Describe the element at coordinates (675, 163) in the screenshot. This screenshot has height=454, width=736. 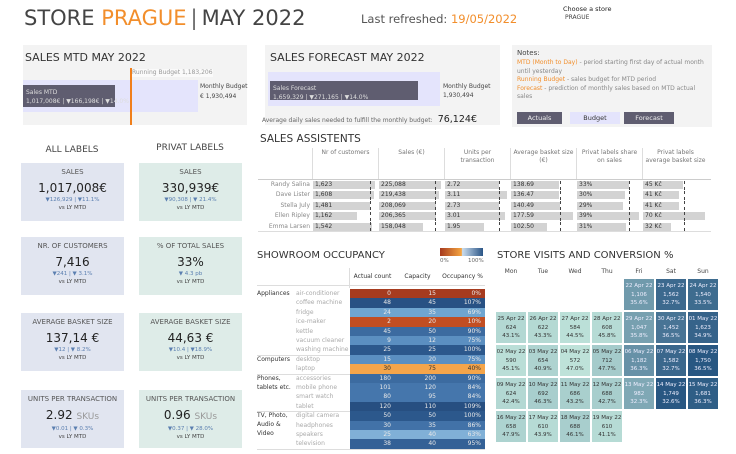
I see `column-header: Privat labels average basket size` at that location.